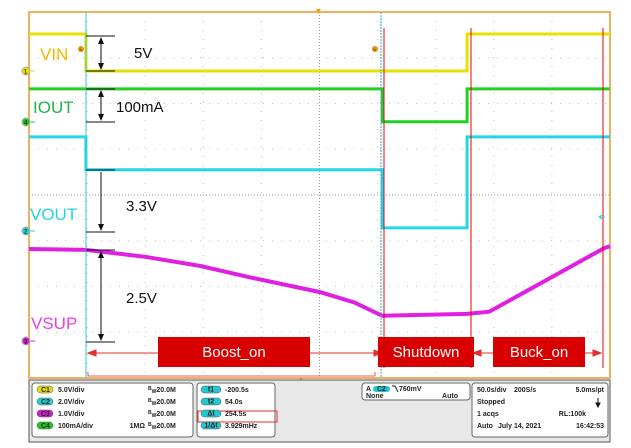  I want to click on trigger-settings: A C2 760mV None Auto, so click(416, 391).